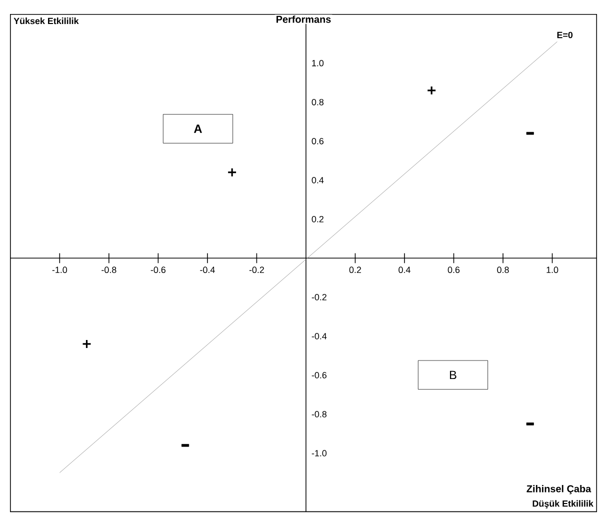 This screenshot has width=598, height=517. Describe the element at coordinates (563, 504) in the screenshot. I see `annotation: Düşük Etkililik` at that location.